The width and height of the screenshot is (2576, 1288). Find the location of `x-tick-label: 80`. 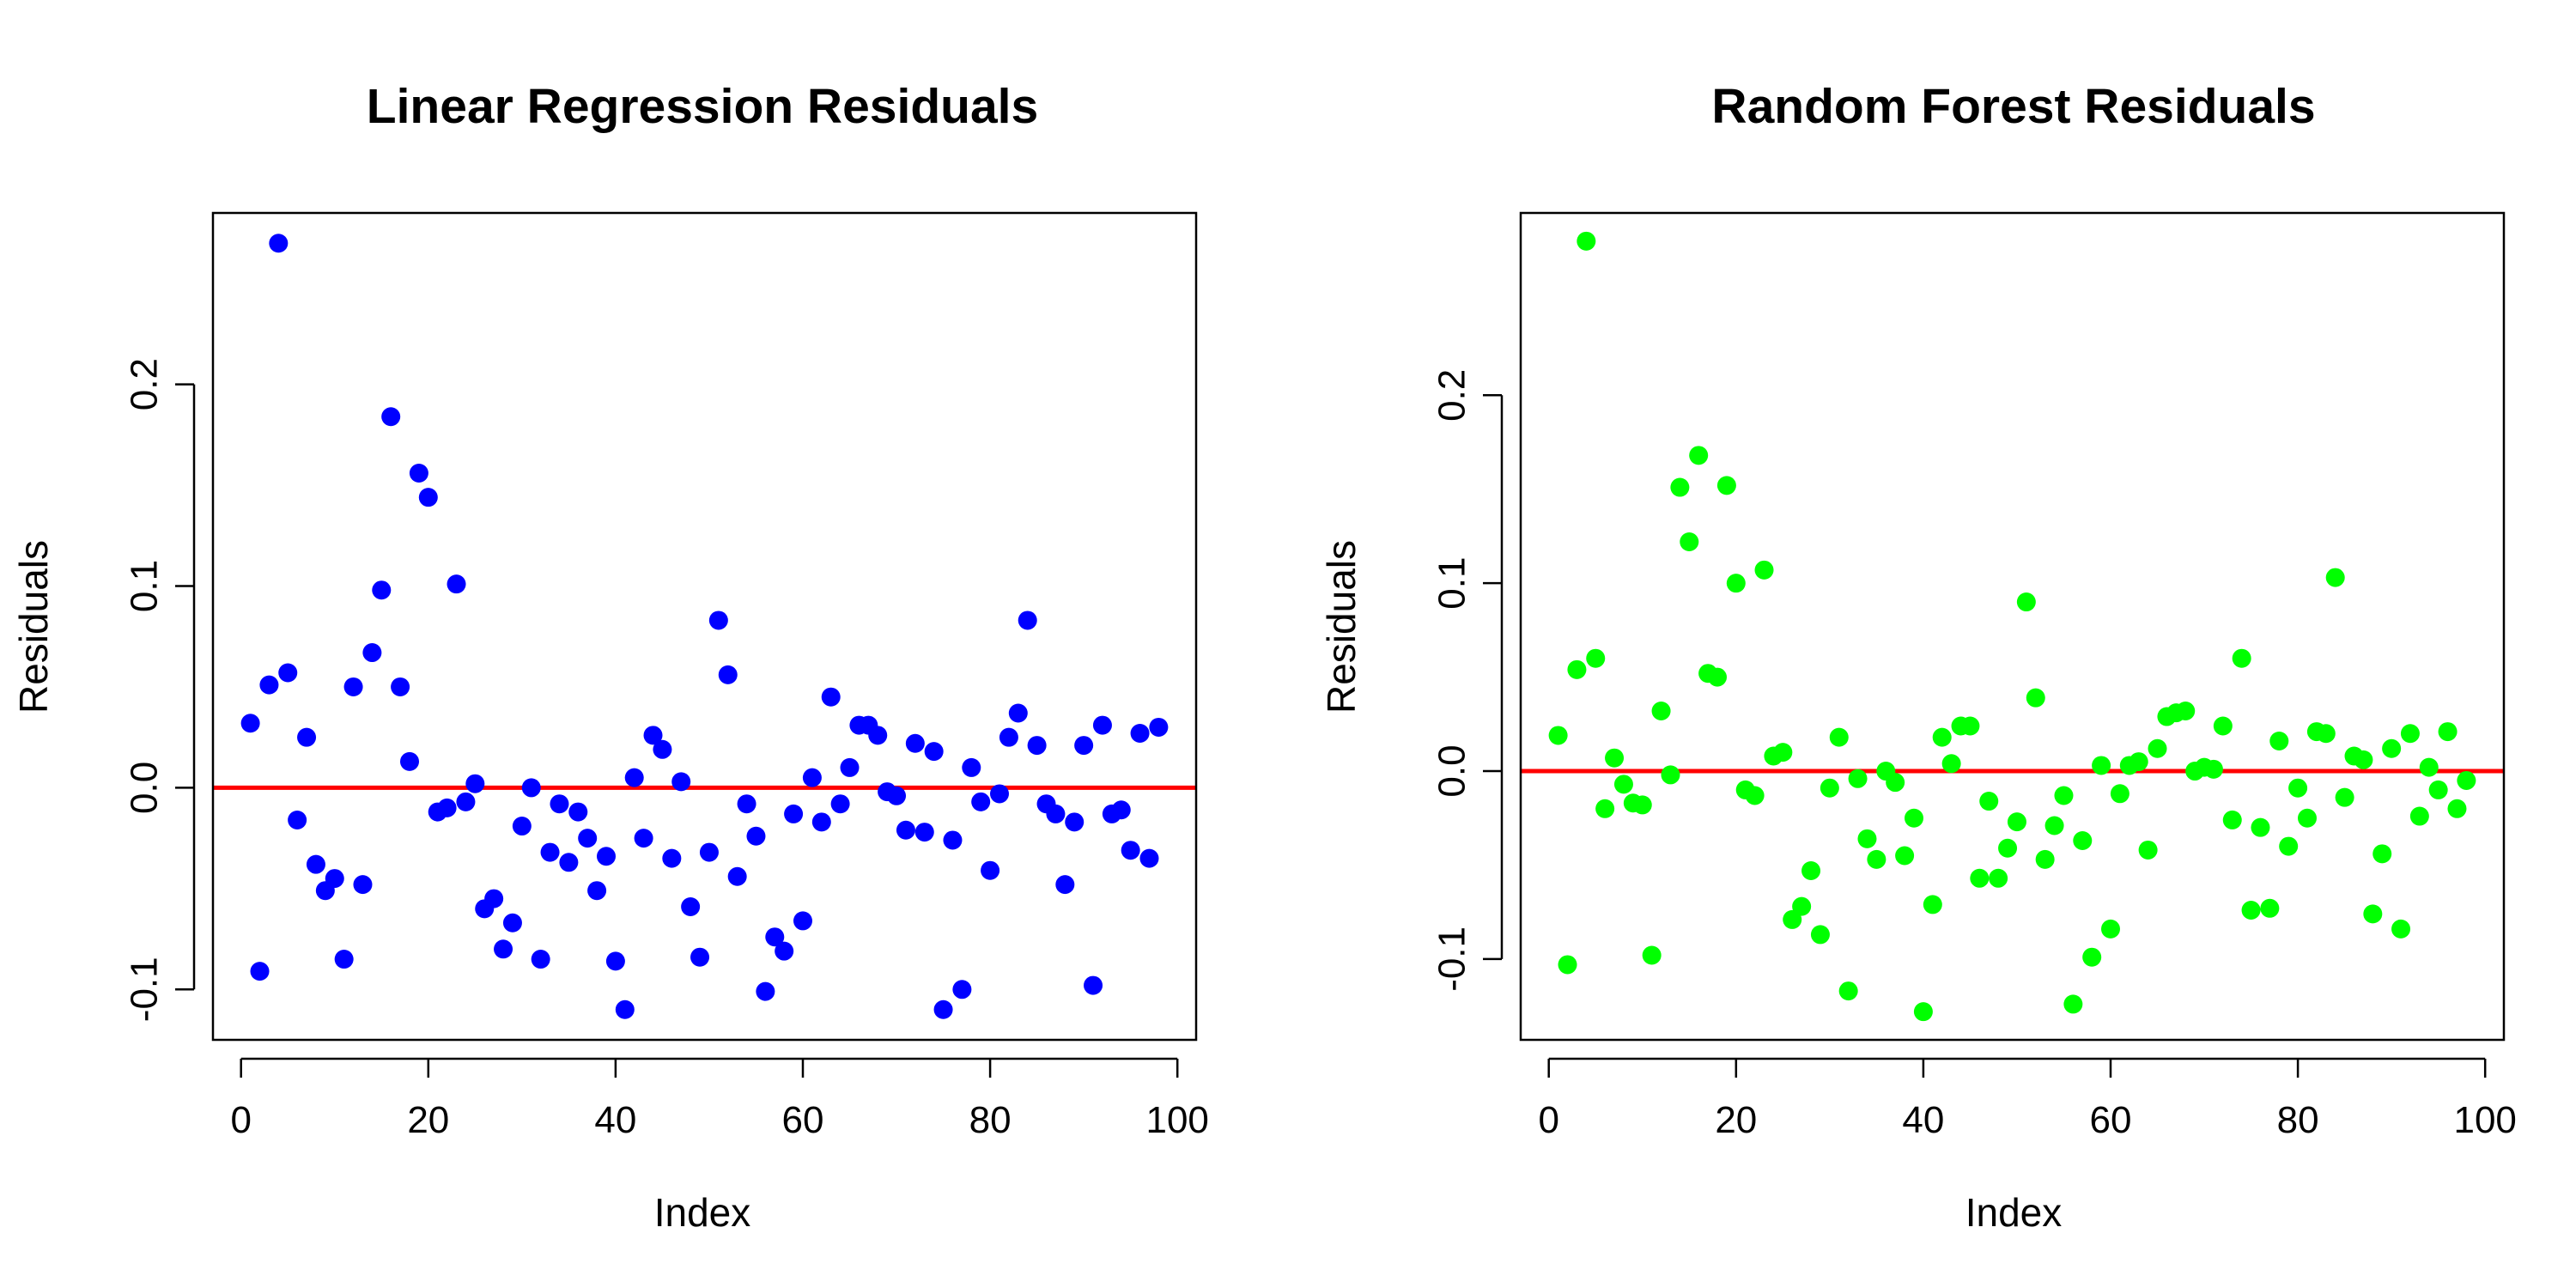

x-tick-label: 80 is located at coordinates (2298, 1120).